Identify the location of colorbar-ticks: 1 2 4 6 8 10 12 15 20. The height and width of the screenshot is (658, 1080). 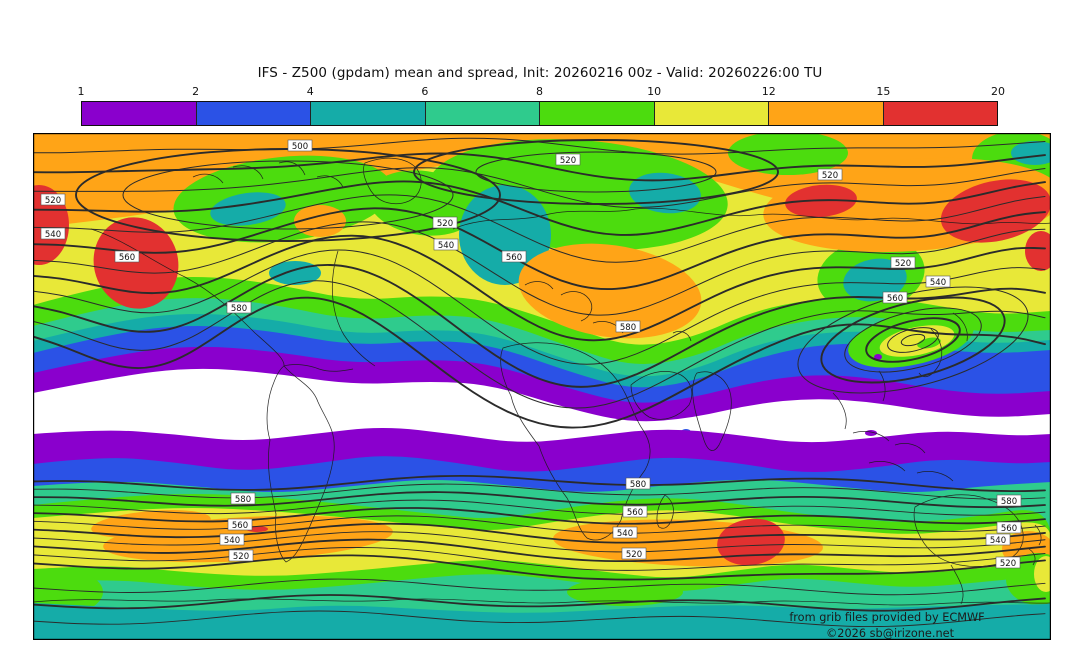
(541, 92).